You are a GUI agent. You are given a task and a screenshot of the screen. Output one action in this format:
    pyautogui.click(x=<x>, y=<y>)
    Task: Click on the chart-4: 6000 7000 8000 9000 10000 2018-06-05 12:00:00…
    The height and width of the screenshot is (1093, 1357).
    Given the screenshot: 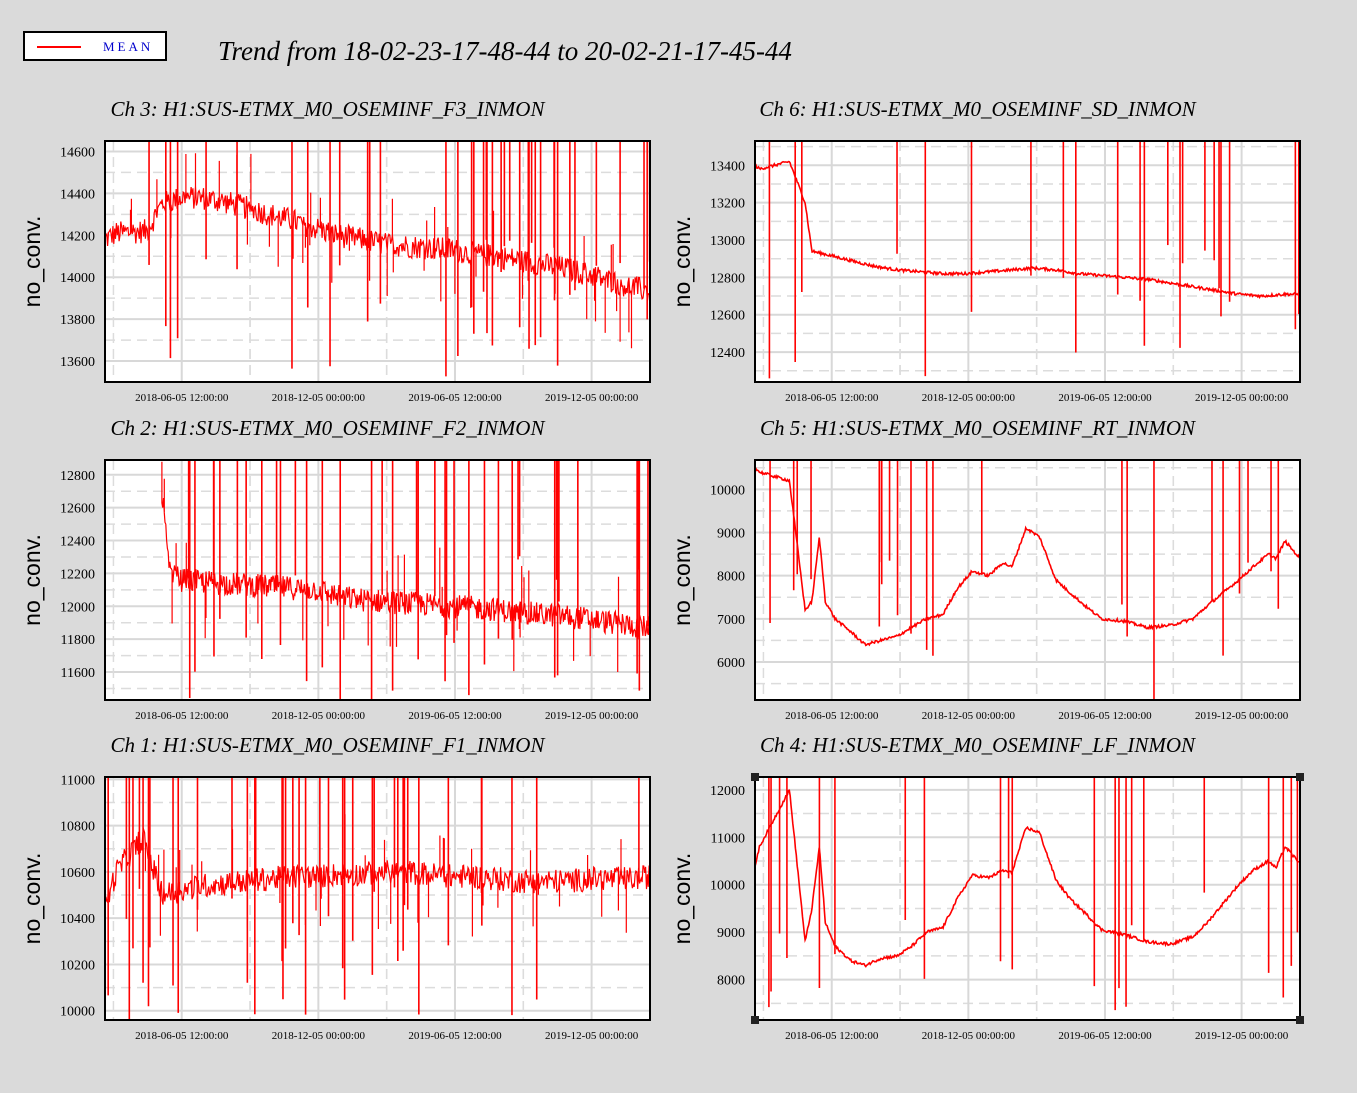 What is the action you would take?
    pyautogui.click(x=985, y=569)
    